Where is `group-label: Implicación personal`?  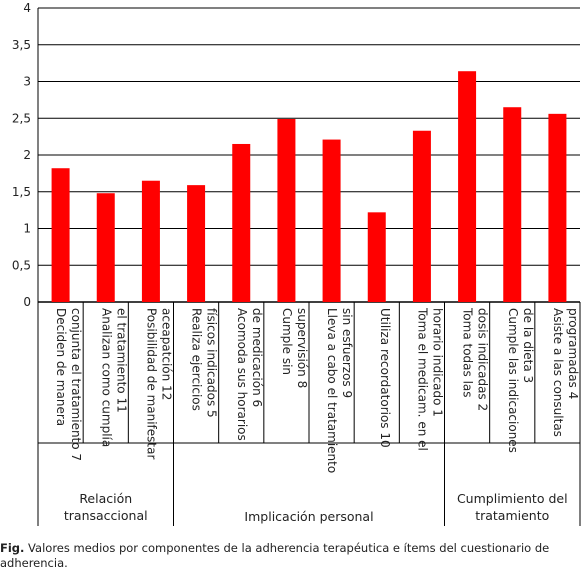
group-label: Implicación personal is located at coordinates (308, 516).